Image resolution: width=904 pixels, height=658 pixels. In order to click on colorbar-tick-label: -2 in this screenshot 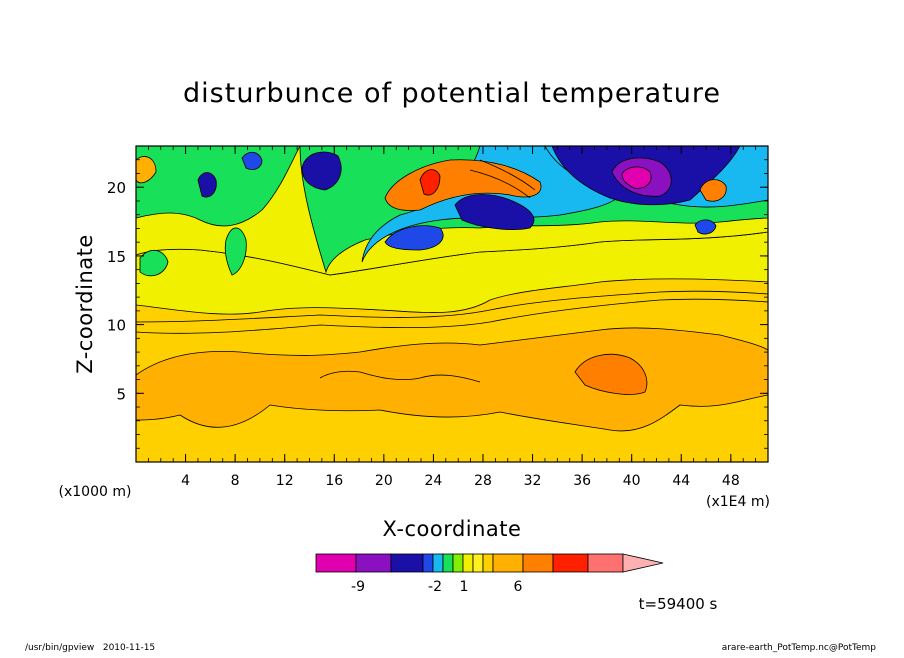, I will do `click(435, 587)`.